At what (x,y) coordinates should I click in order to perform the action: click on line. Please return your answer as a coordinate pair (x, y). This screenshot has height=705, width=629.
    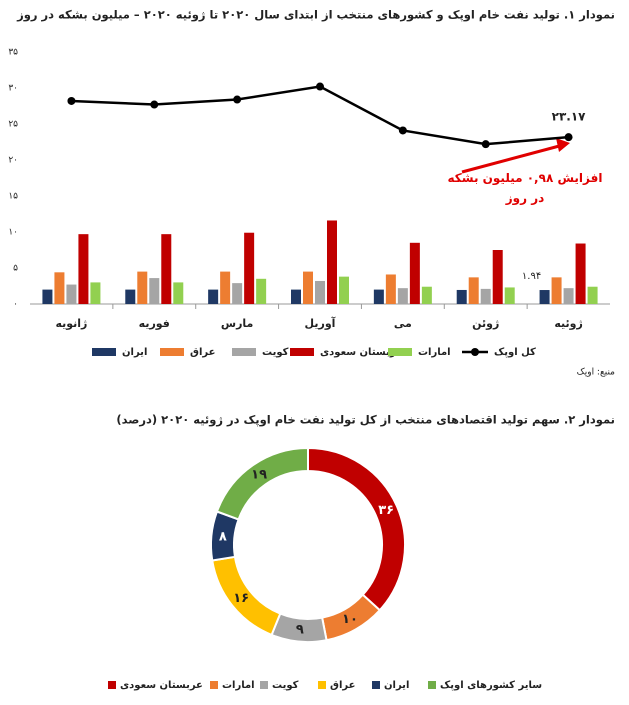
    Looking at the image, I should click on (320, 115).